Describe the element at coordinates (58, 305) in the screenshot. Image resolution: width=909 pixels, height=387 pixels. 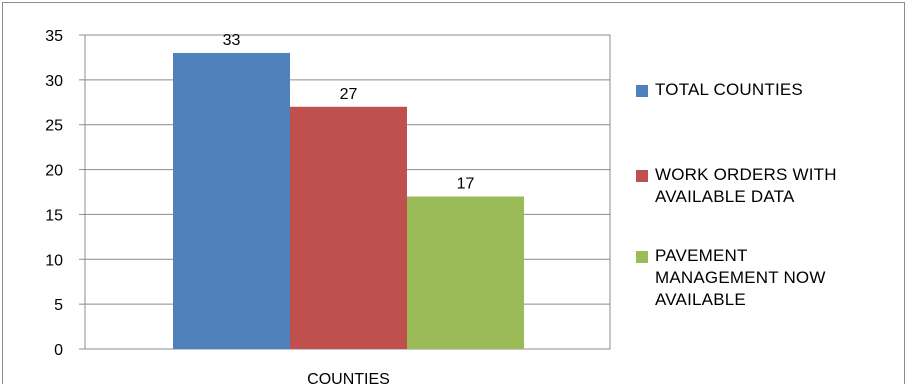
I see `y-tick-label-5: 5` at that location.